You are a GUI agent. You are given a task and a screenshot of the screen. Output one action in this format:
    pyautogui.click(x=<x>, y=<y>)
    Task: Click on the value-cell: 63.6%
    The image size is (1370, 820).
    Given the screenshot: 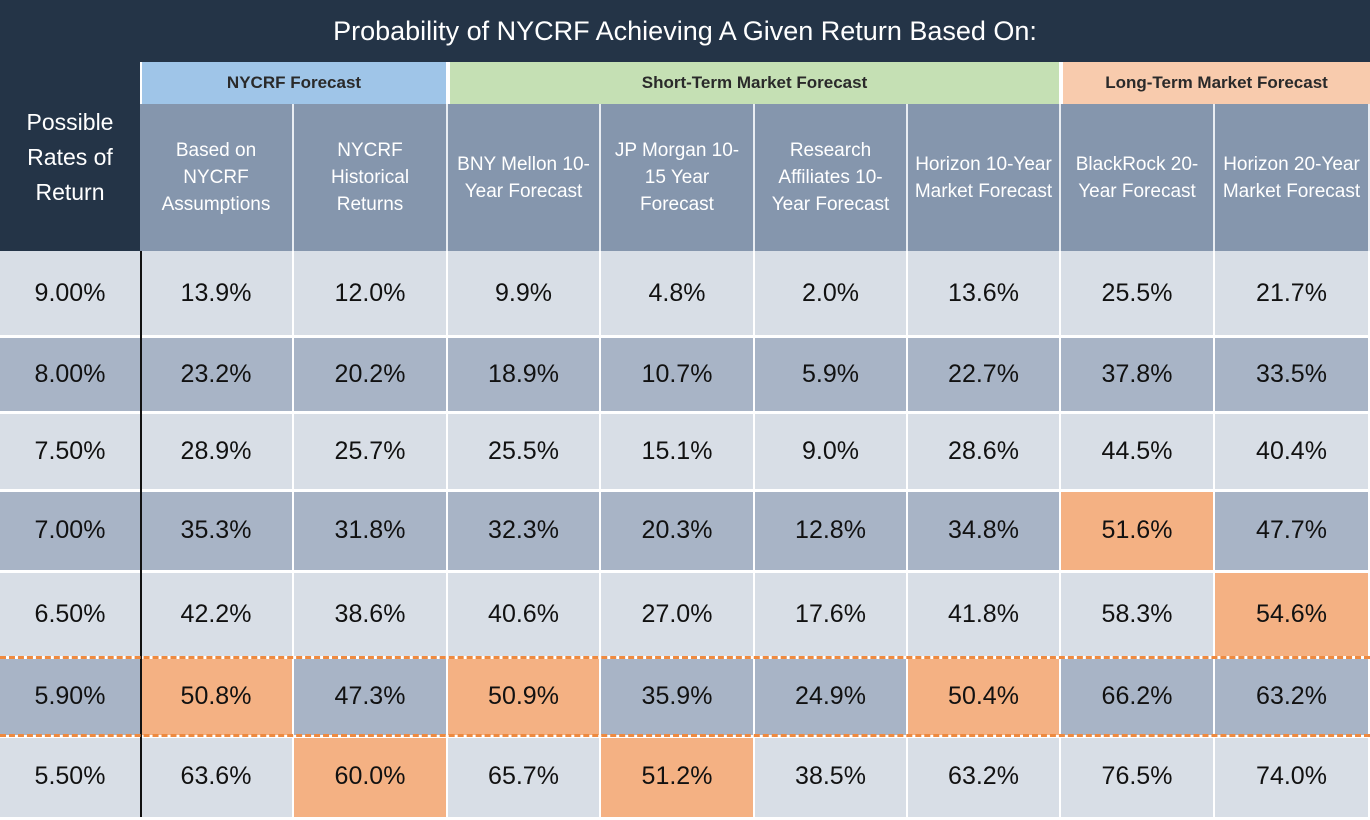 What is the action you would take?
    pyautogui.click(x=217, y=776)
    